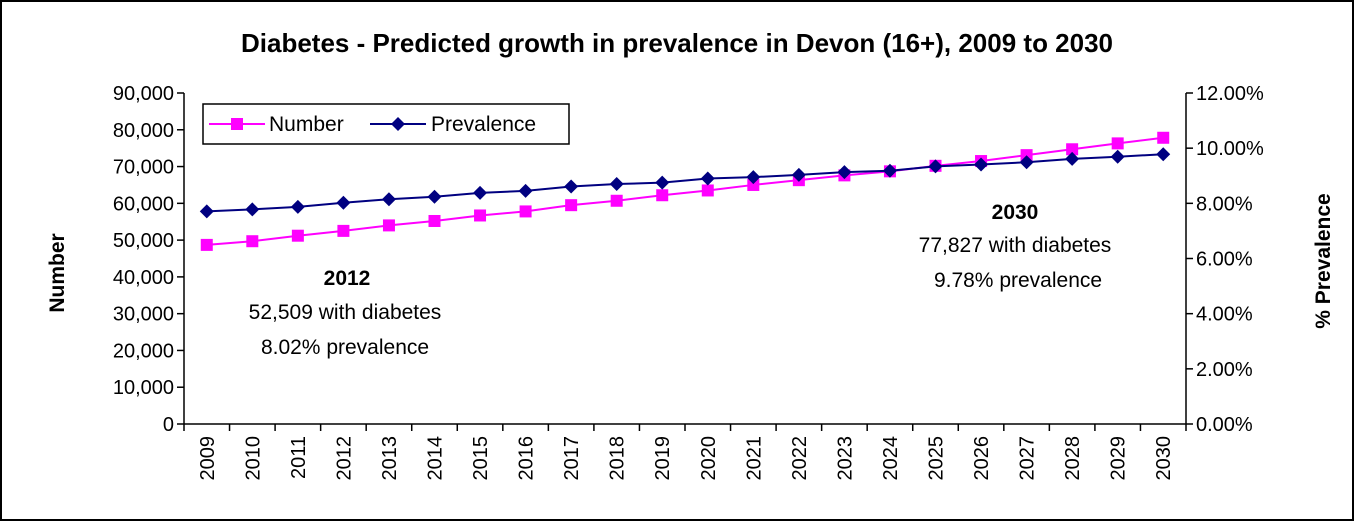 The height and width of the screenshot is (526, 1355). What do you see at coordinates (982, 458) in the screenshot?
I see `x-tick-label: 2026` at bounding box center [982, 458].